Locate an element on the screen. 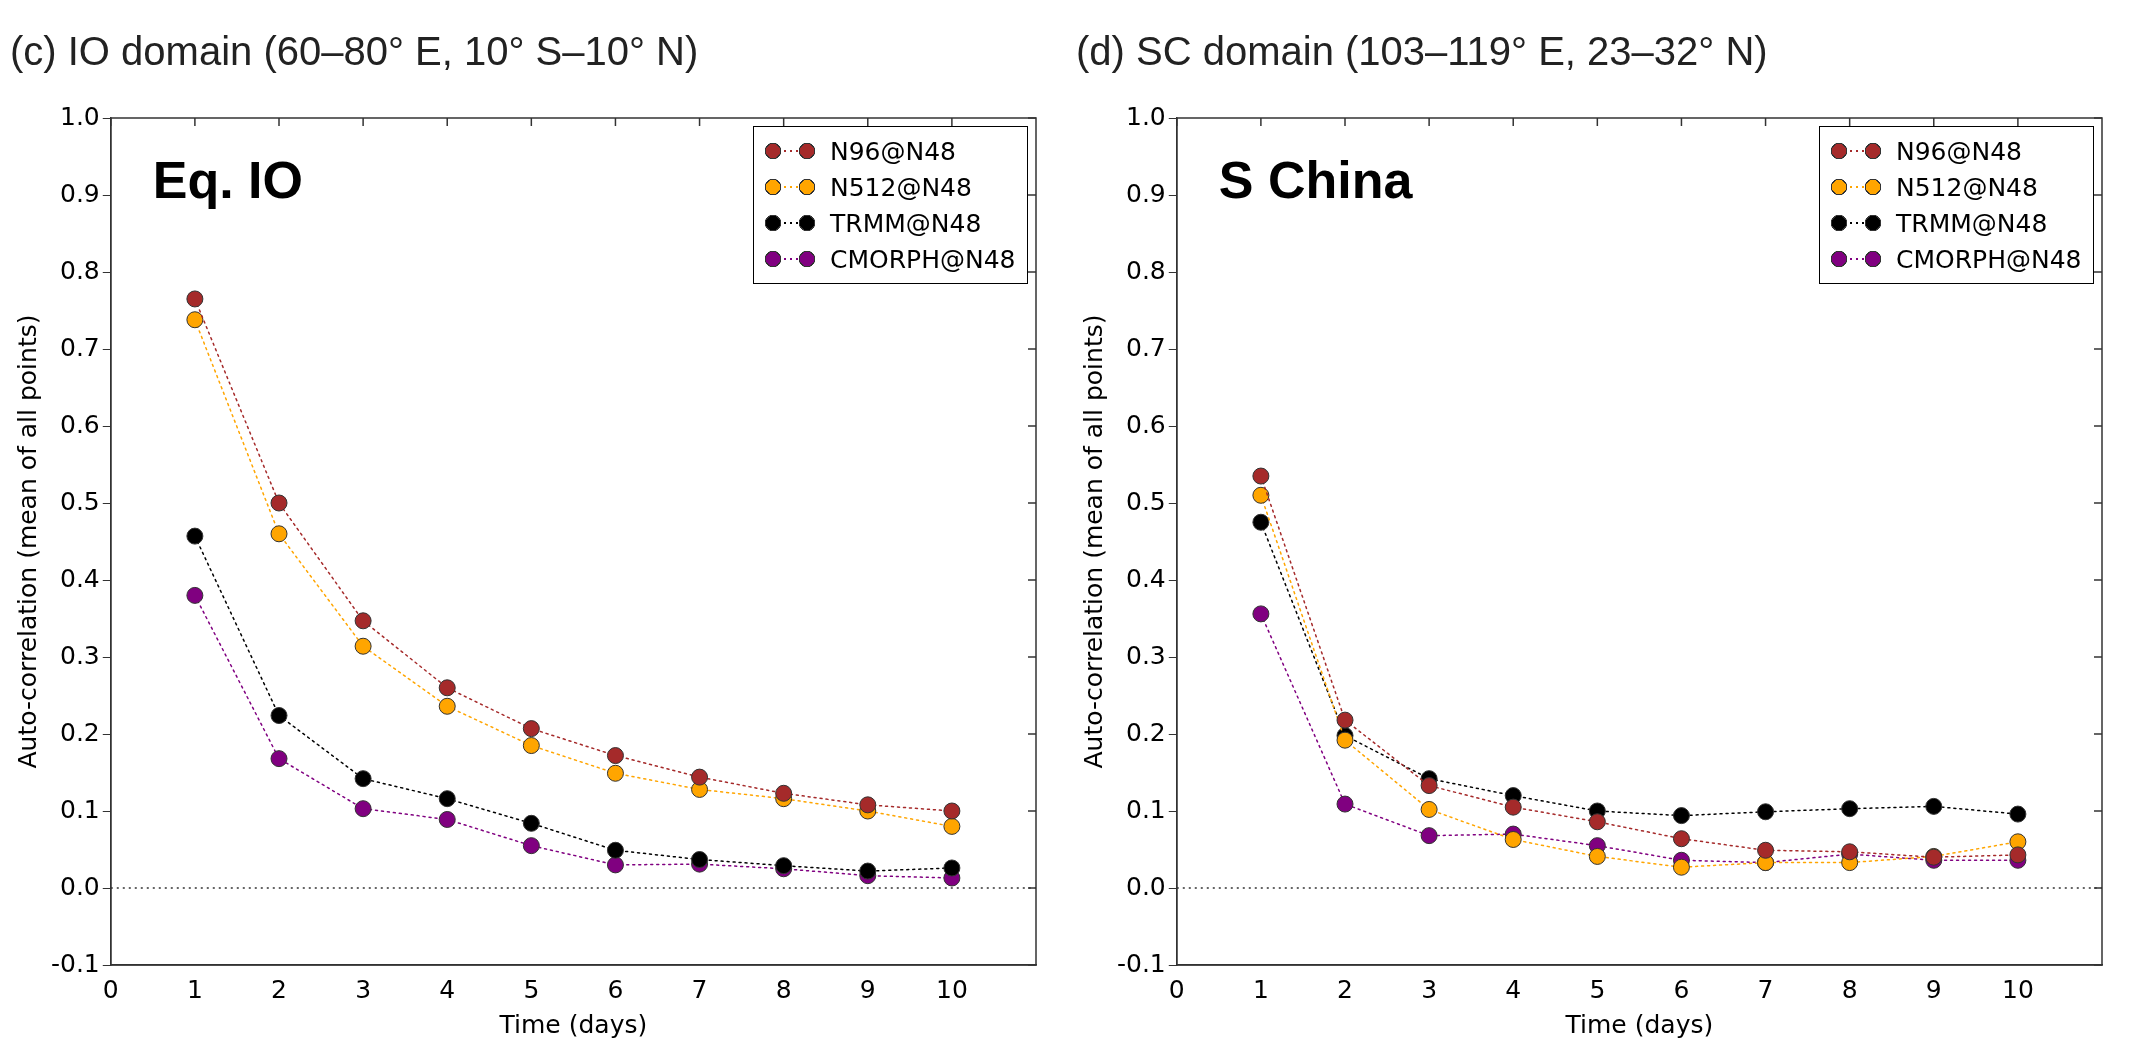 The image size is (2132, 1053). y-tick-label: 0.3 is located at coordinates (1146, 655).